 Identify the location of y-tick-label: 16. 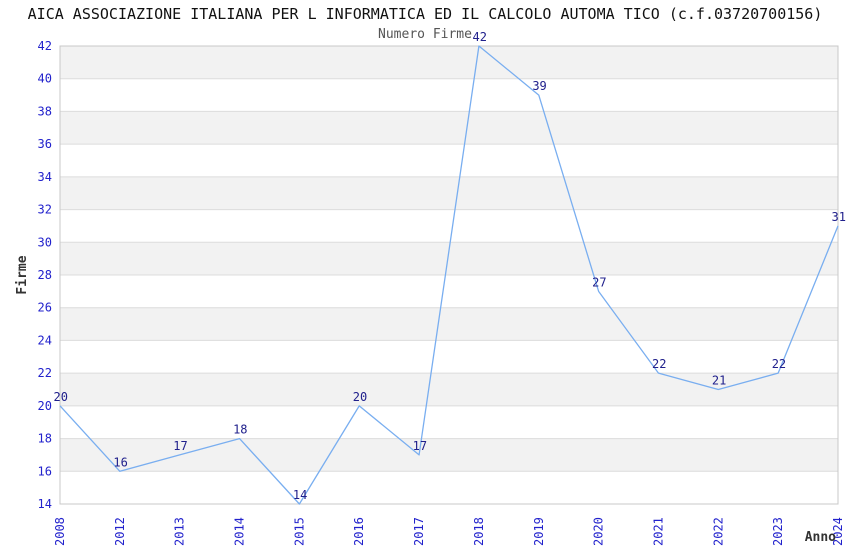
(45, 471).